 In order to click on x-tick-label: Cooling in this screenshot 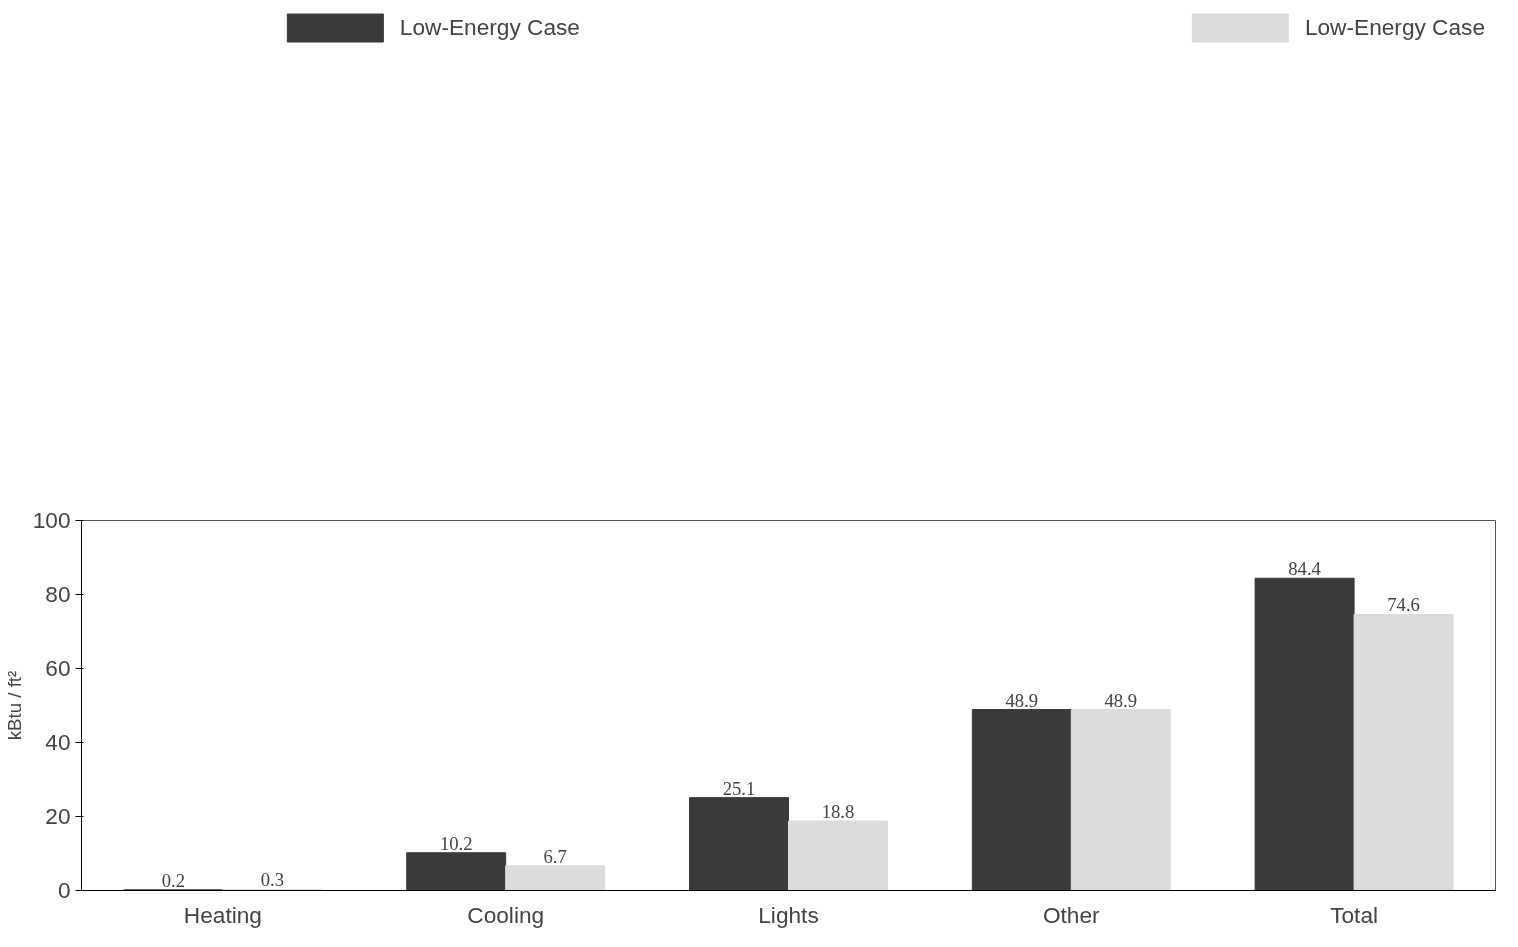, I will do `click(506, 914)`.